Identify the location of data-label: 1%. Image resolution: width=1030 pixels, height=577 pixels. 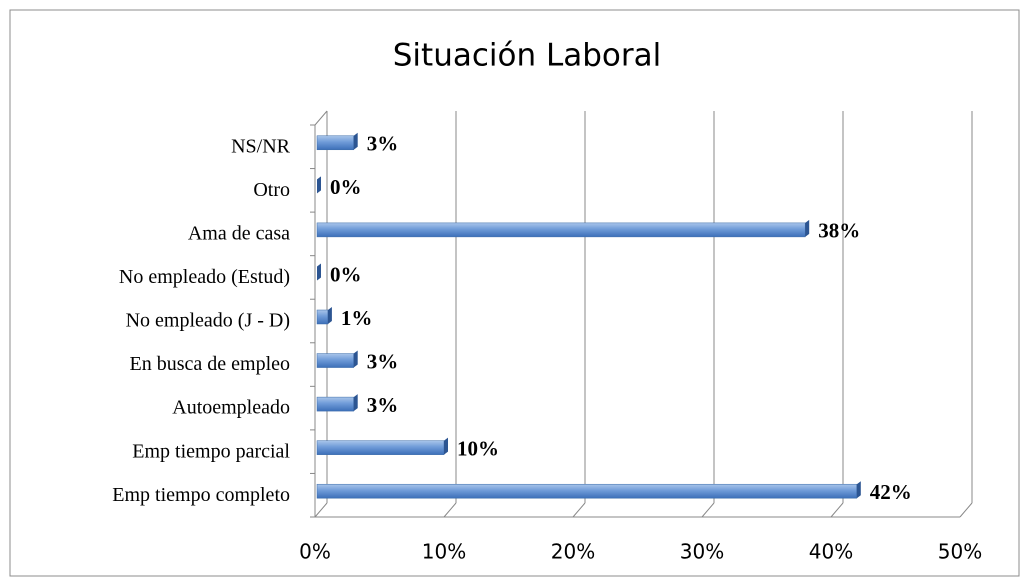
(357, 318).